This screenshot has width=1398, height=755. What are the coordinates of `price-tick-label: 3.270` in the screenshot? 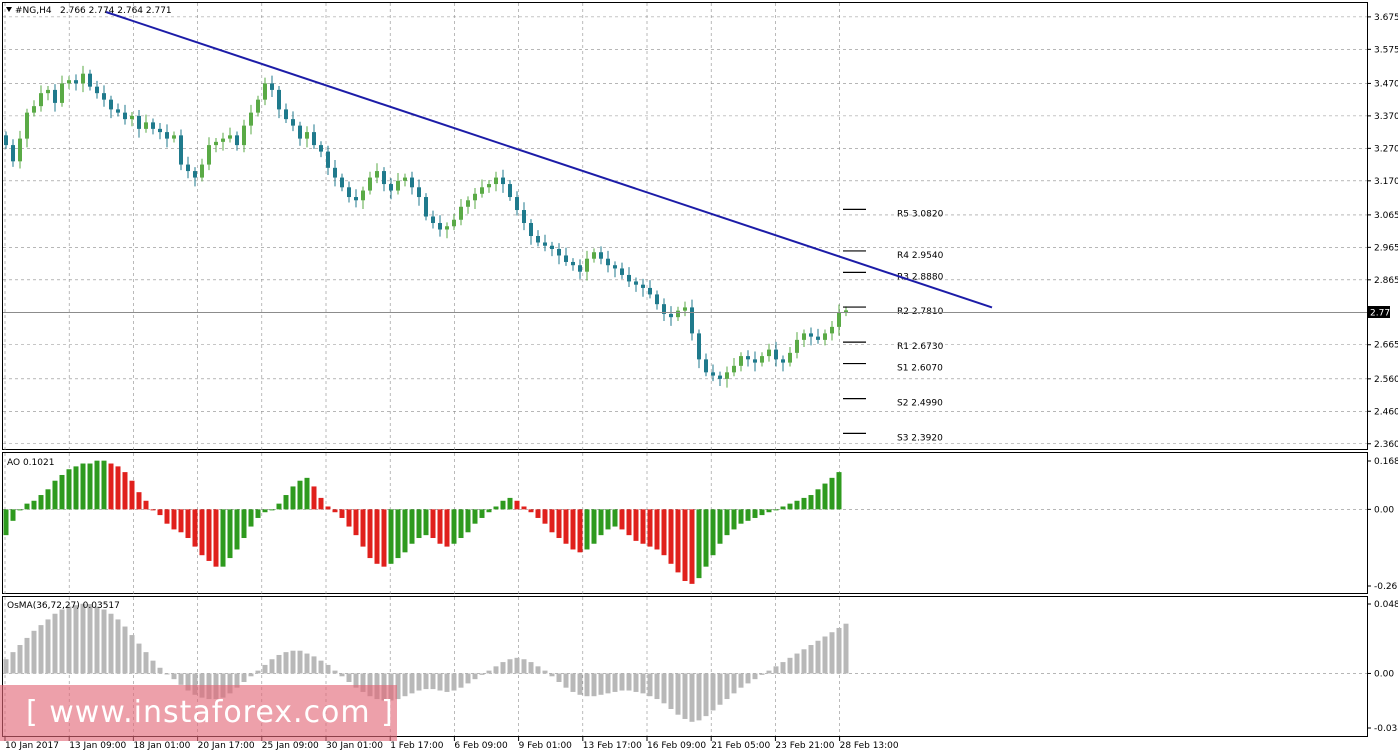 It's located at (1386, 149).